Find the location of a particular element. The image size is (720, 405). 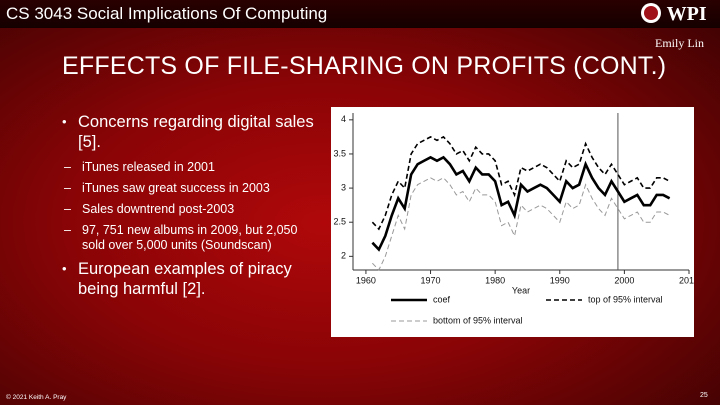

logo: WPI is located at coordinates (678, 14).